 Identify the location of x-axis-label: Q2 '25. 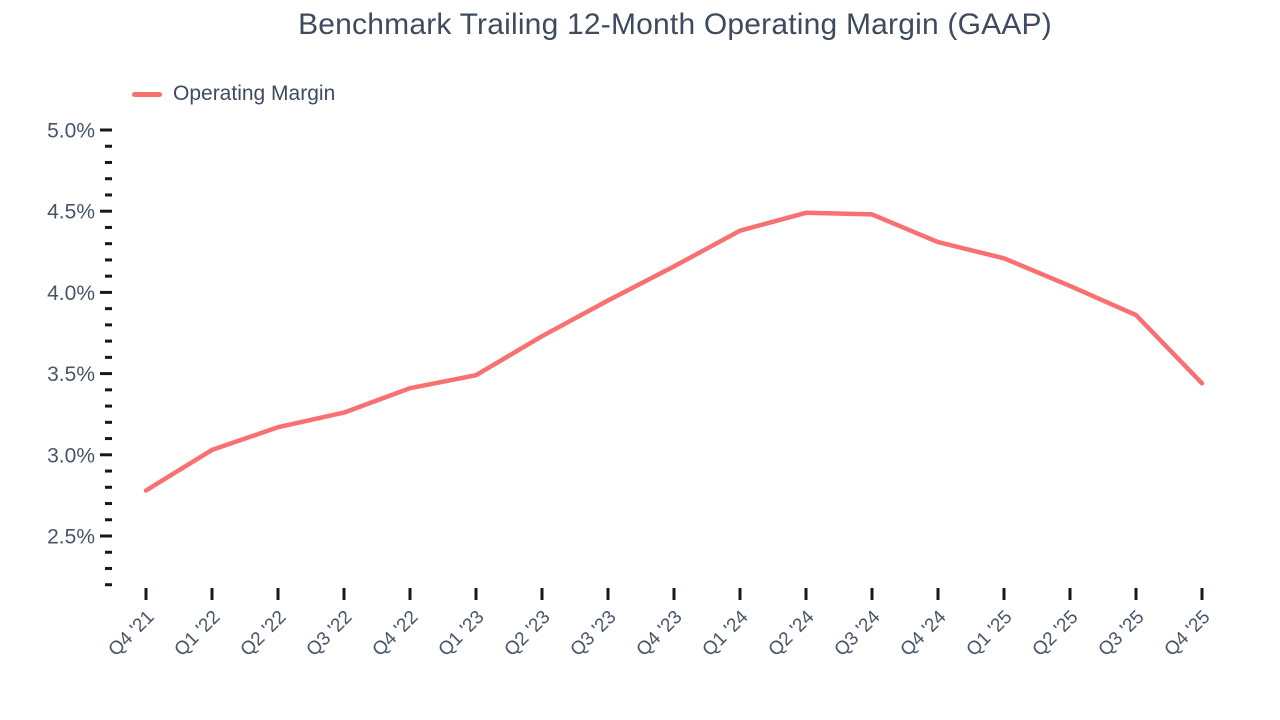
(1056, 634).